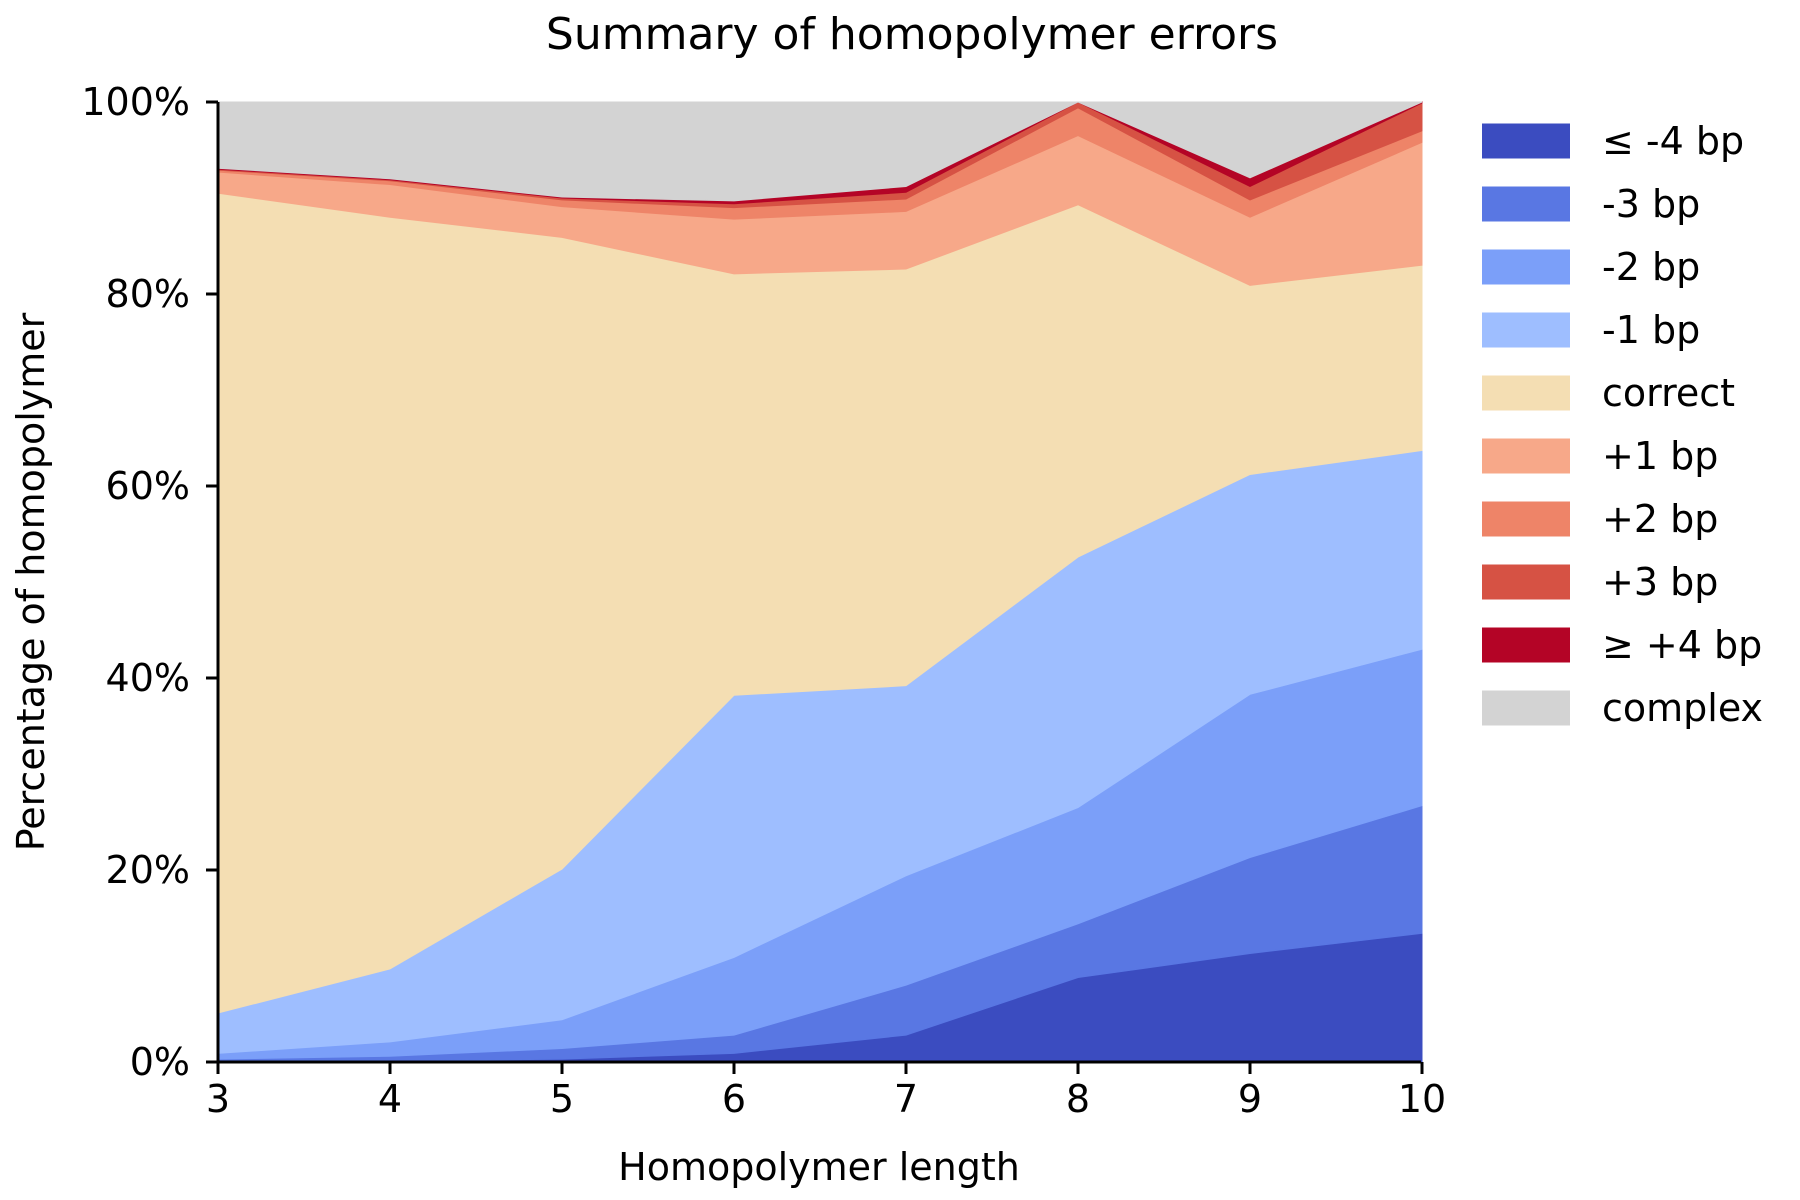  Describe the element at coordinates (1250, 1099) in the screenshot. I see `x-tick-label: 9` at that location.